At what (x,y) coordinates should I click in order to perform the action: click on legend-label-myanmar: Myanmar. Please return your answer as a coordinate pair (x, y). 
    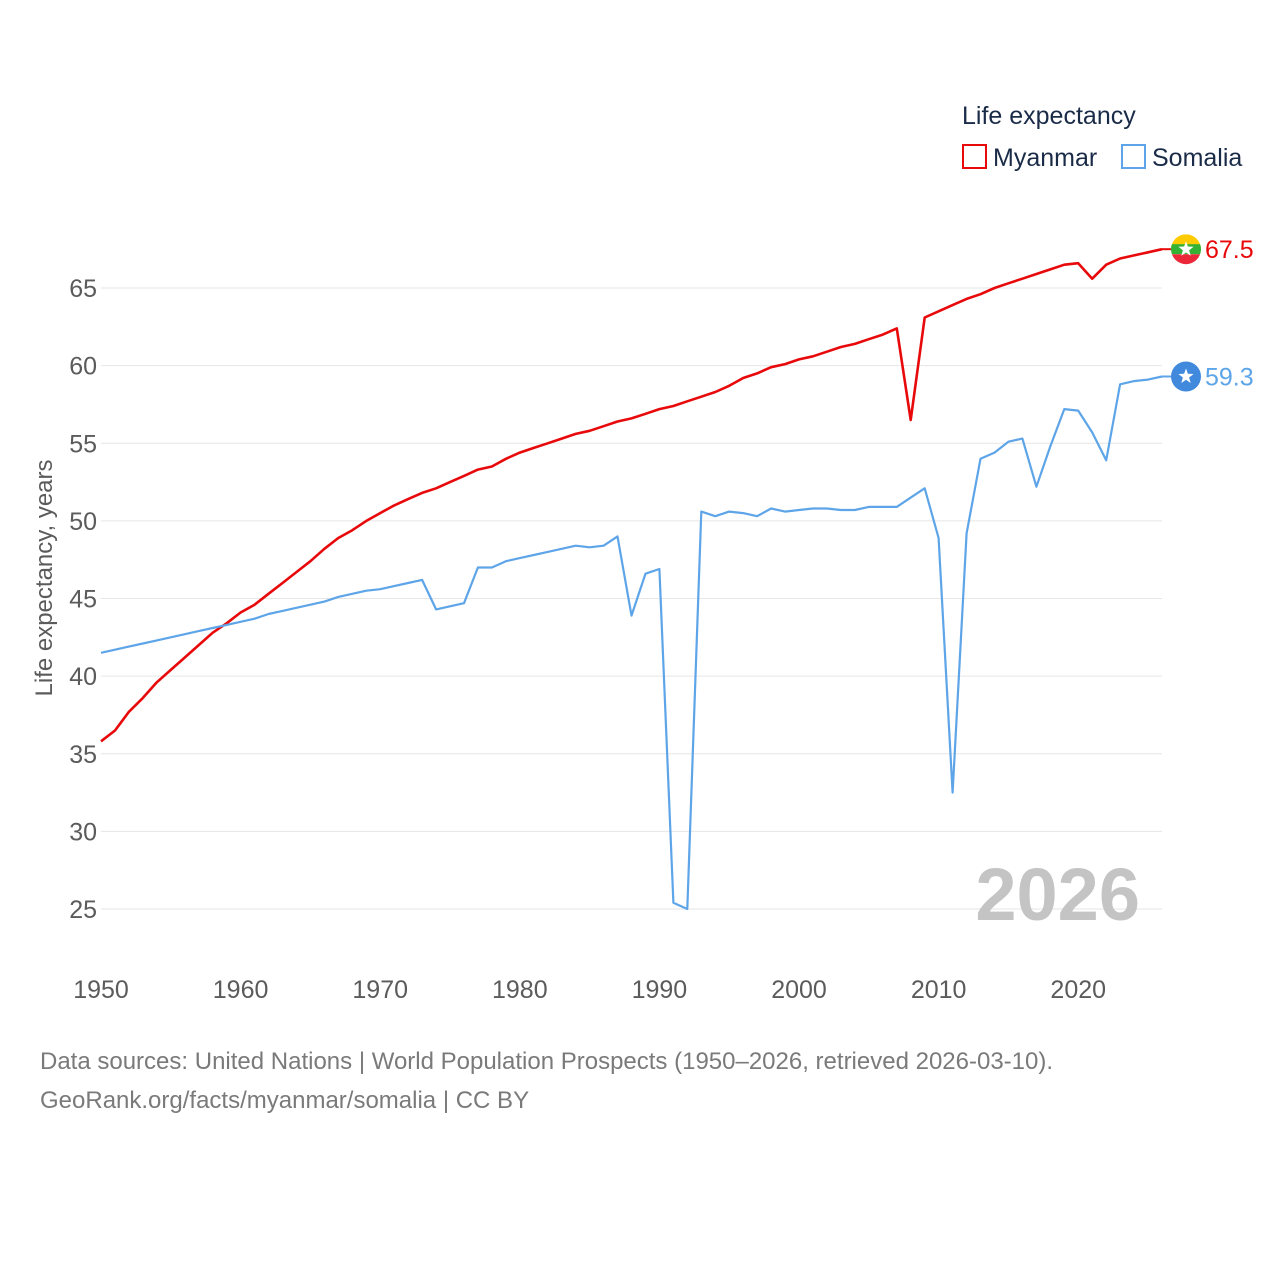
    Looking at the image, I should click on (1045, 158).